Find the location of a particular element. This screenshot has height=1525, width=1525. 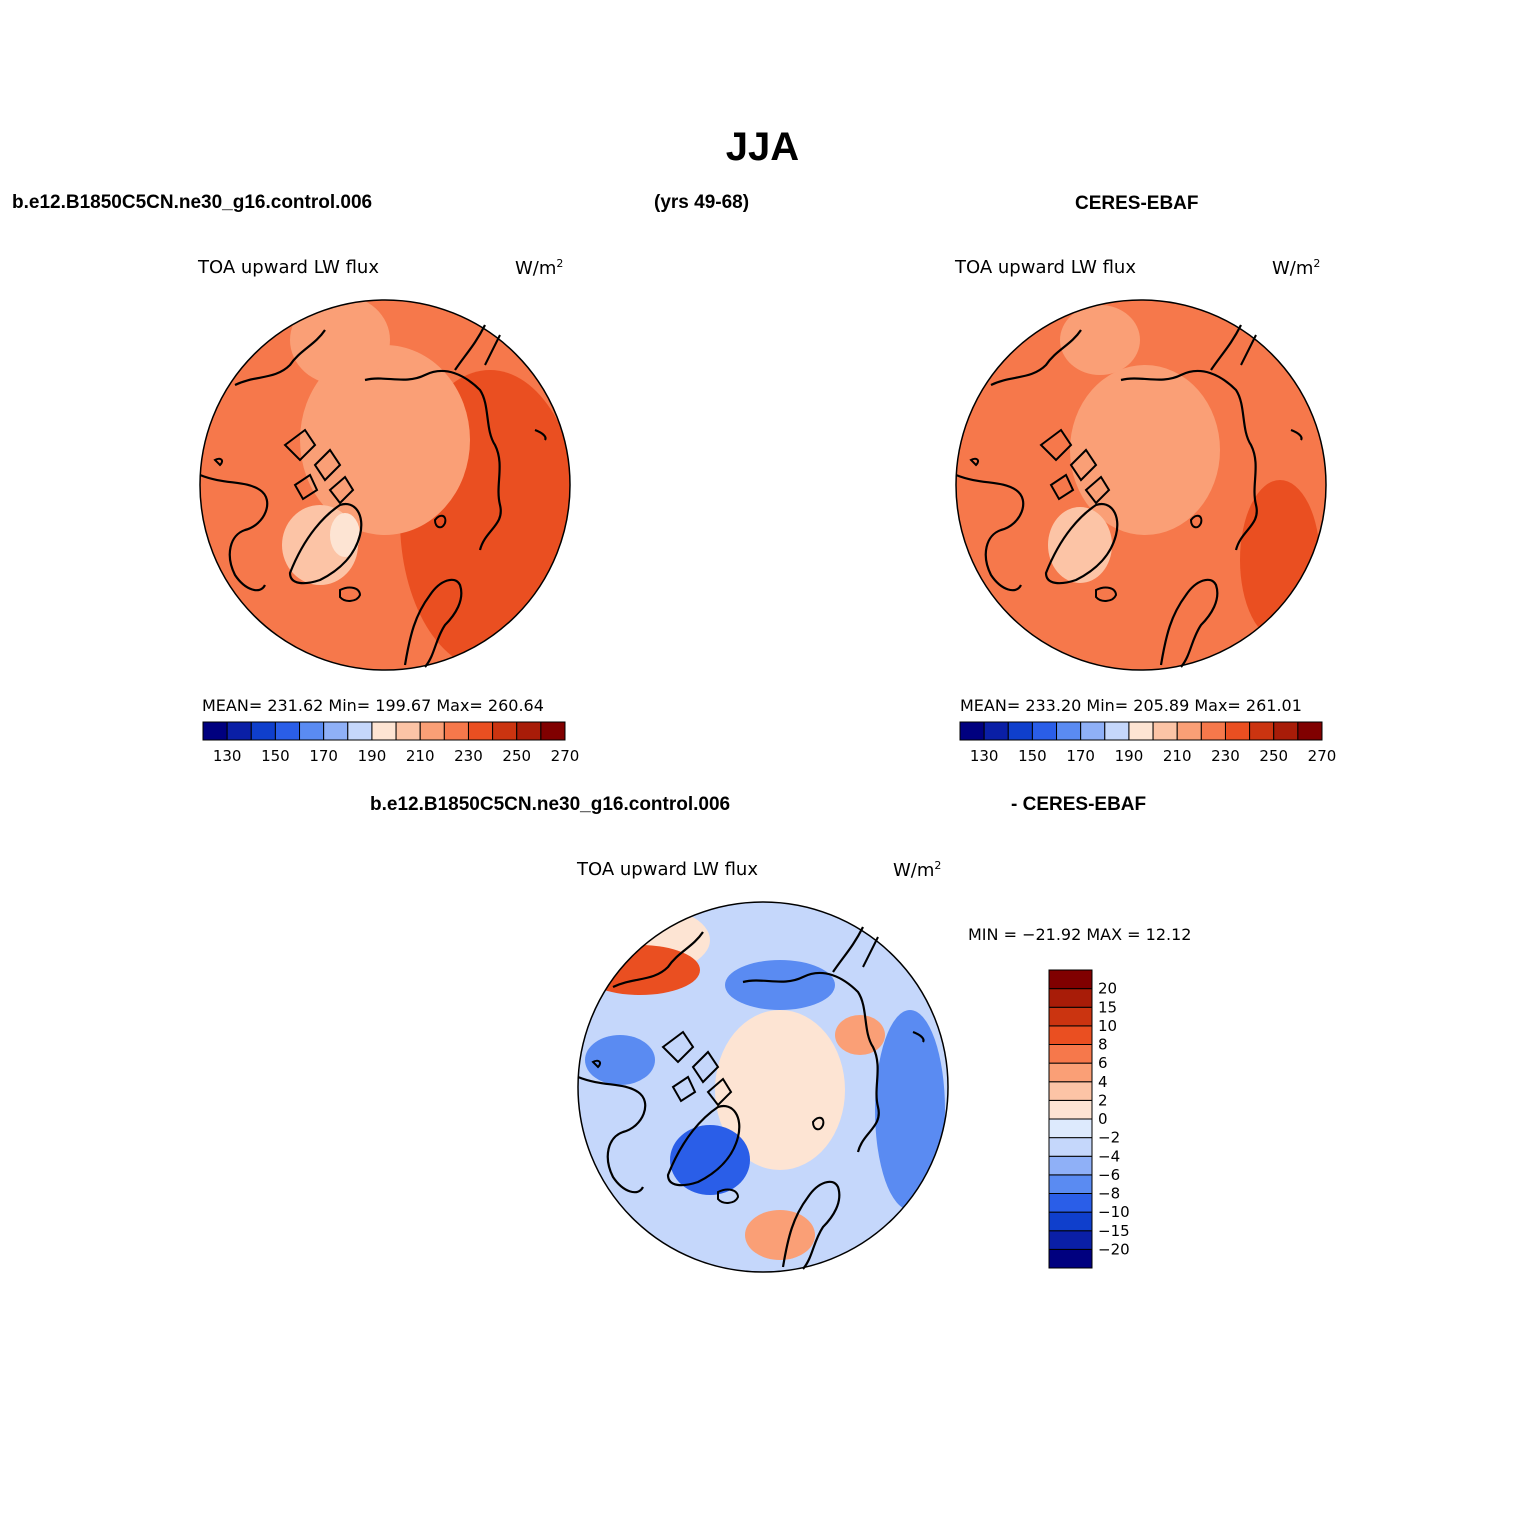

model-map is located at coordinates (384, 485).